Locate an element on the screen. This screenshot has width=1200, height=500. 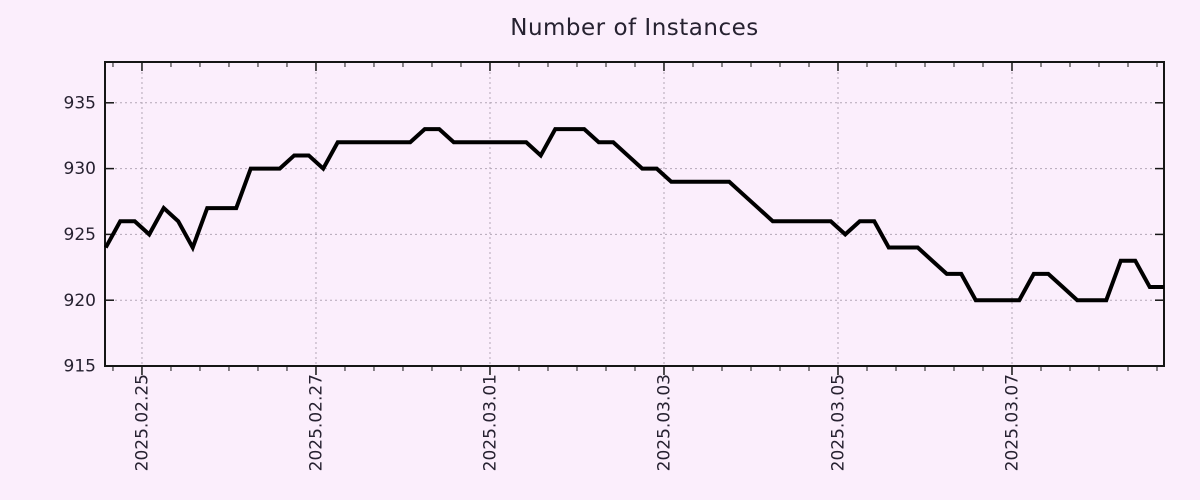
chart-title: Number of Instances is located at coordinates (634, 28).